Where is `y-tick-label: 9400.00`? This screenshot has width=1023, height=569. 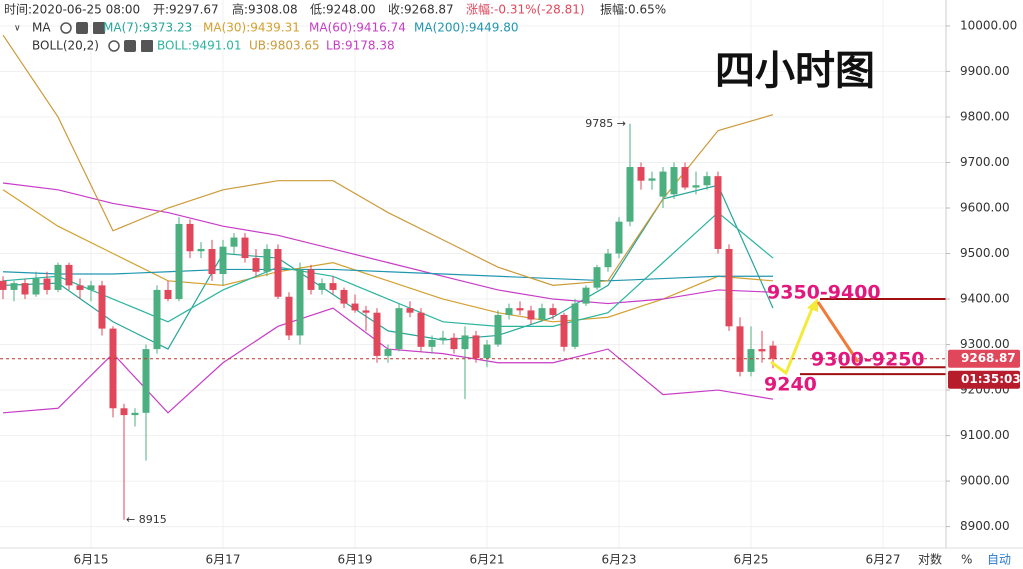 y-tick-label: 9400.00 is located at coordinates (985, 299).